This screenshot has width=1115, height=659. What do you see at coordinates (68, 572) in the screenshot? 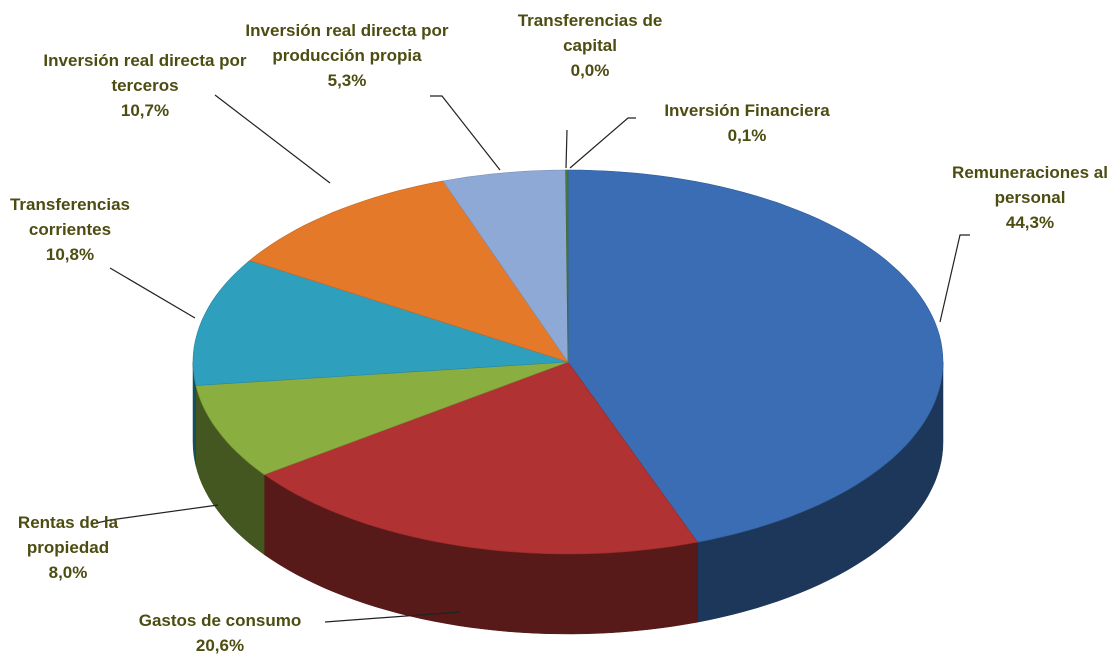
I see `value-label: 8,0%` at bounding box center [68, 572].